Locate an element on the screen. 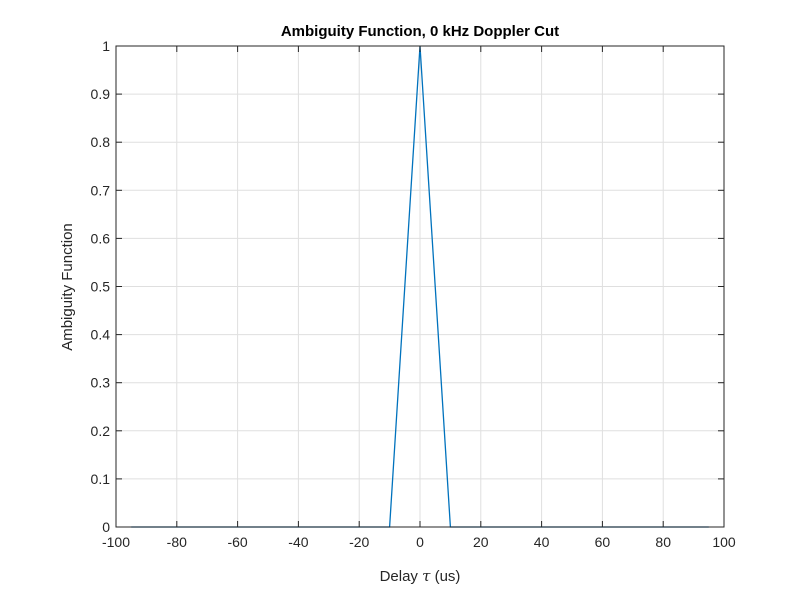 The height and width of the screenshot is (592, 798). x-tick-label: -20 is located at coordinates (359, 542).